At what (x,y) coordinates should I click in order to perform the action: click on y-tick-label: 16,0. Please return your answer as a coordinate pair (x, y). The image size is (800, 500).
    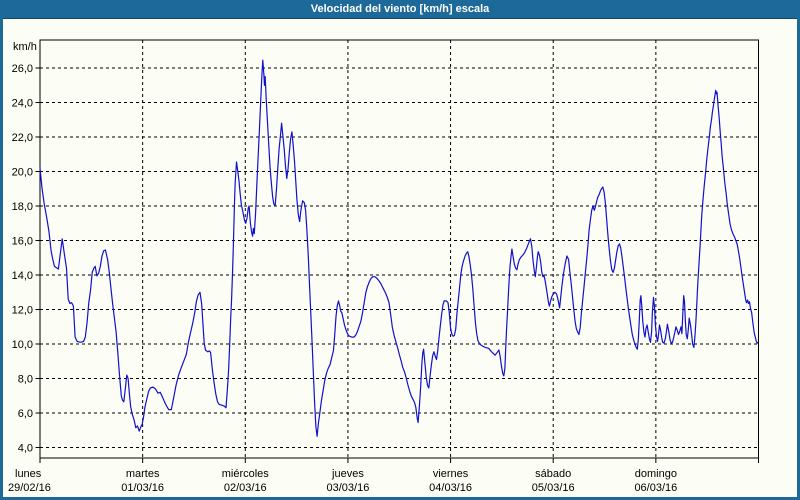
    Looking at the image, I should click on (22, 242).